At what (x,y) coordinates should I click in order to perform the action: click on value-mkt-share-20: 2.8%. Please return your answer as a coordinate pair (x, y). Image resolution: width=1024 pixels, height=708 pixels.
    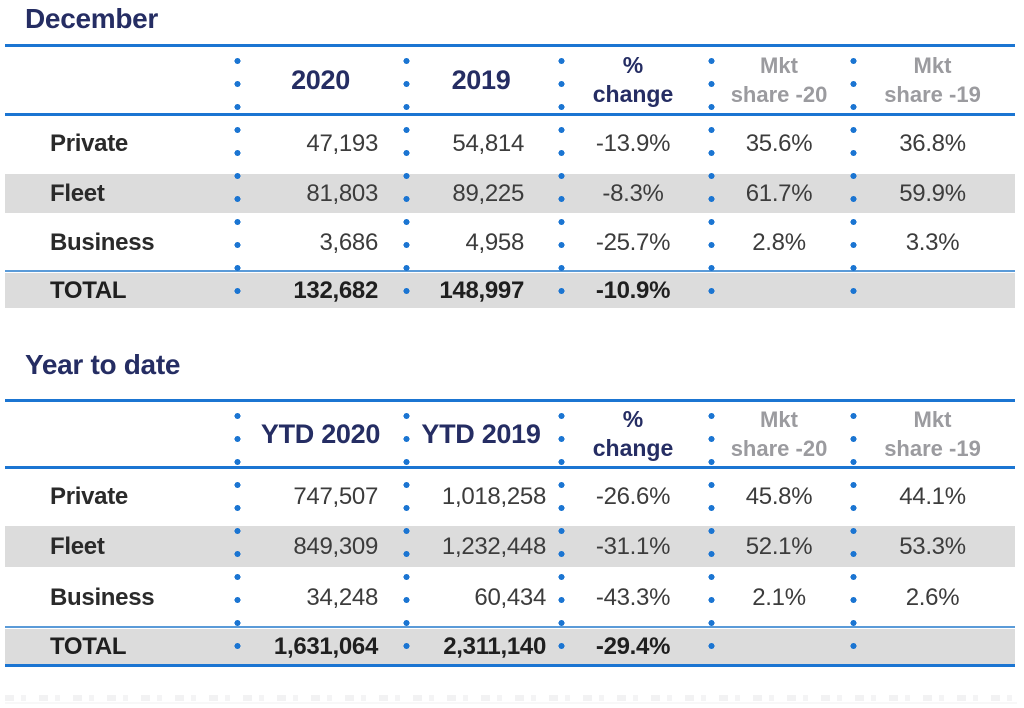
    Looking at the image, I should click on (779, 242).